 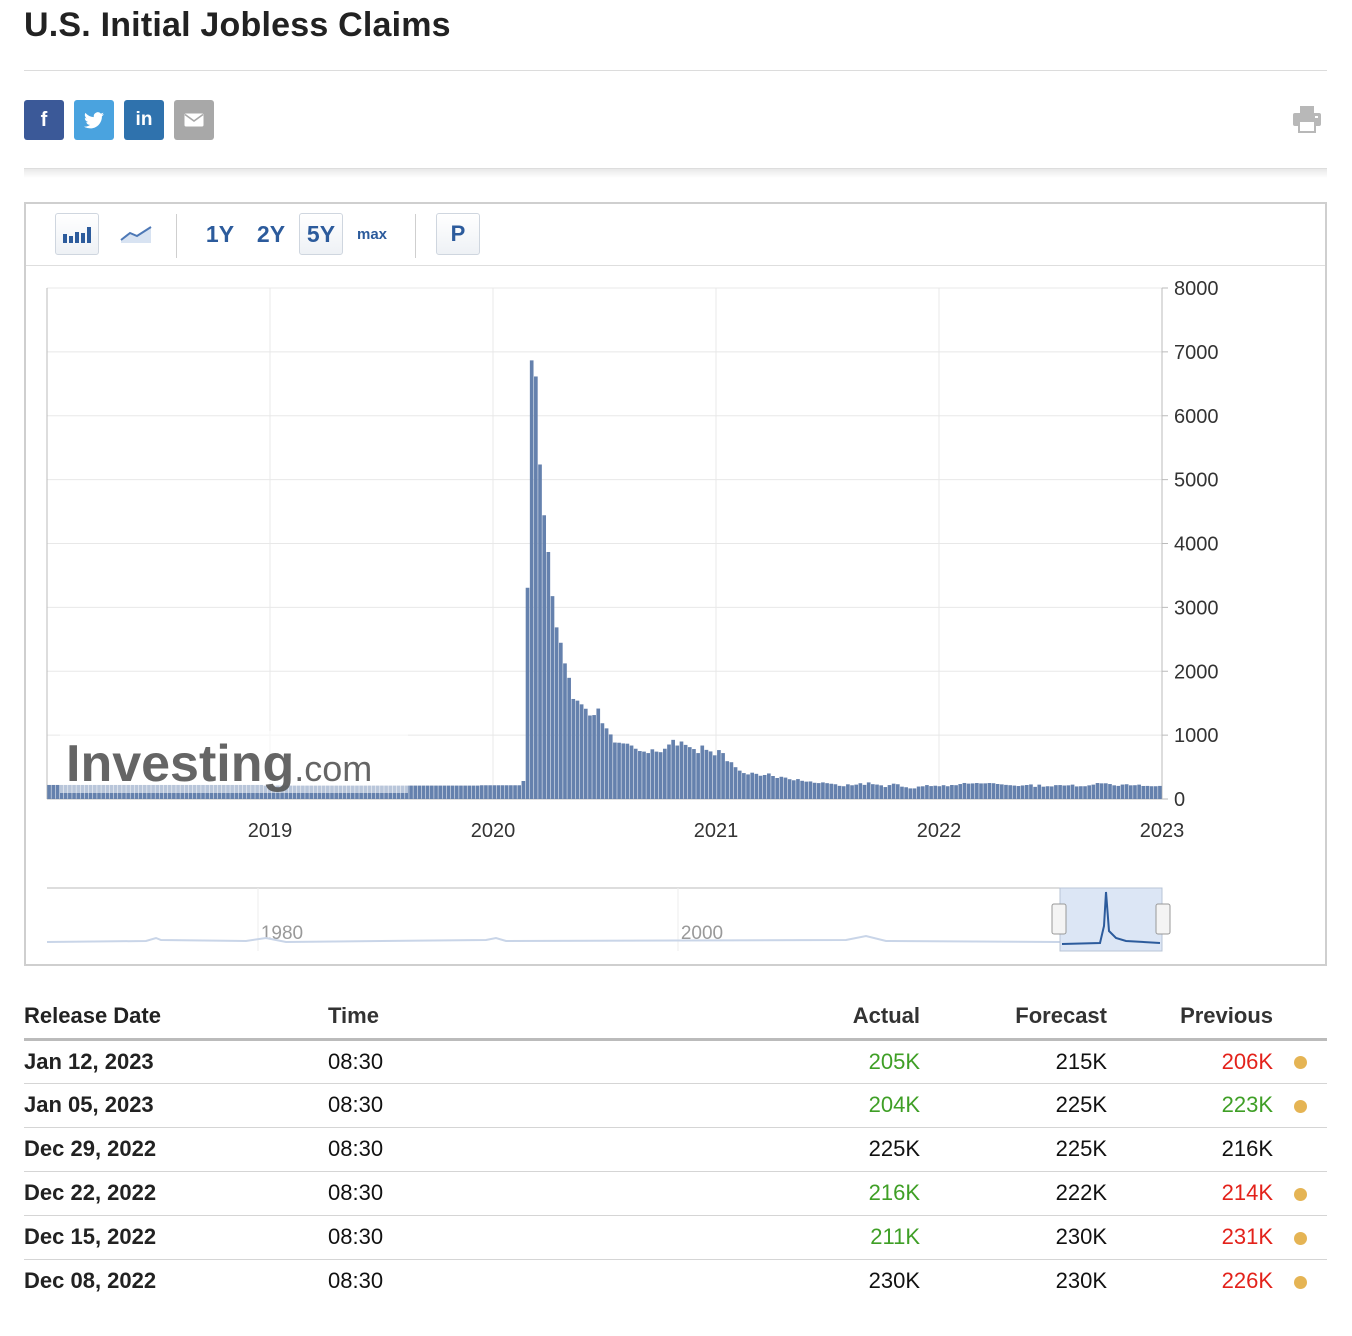 What do you see at coordinates (220, 233) in the screenshot?
I see `range-1y-button: 1Y` at bounding box center [220, 233].